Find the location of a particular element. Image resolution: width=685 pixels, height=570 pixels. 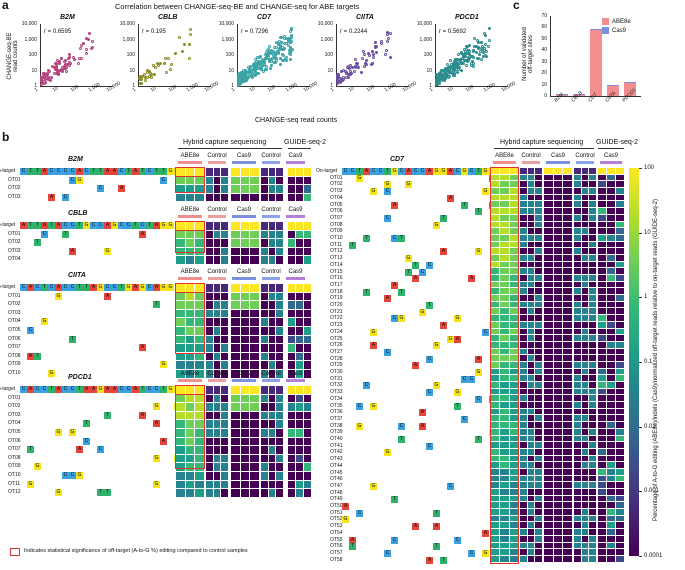

mismatch-nucleotide: A is located at coordinates (352, 540).